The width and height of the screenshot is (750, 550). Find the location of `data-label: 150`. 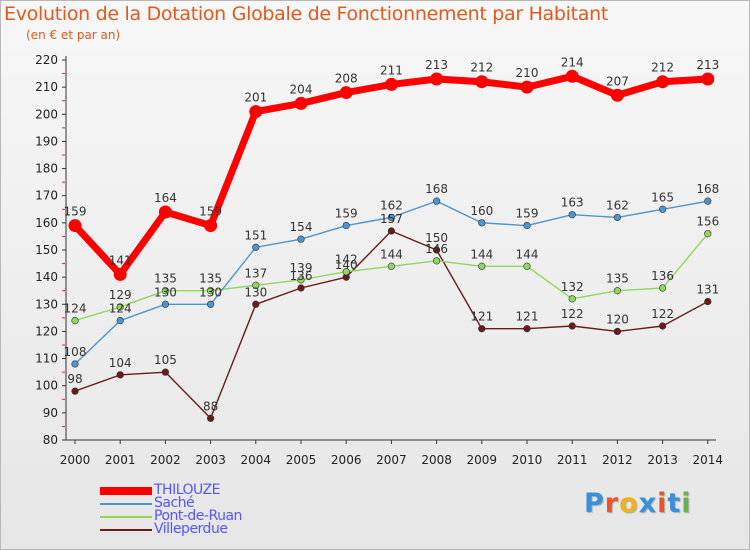

data-label: 150 is located at coordinates (436, 238).